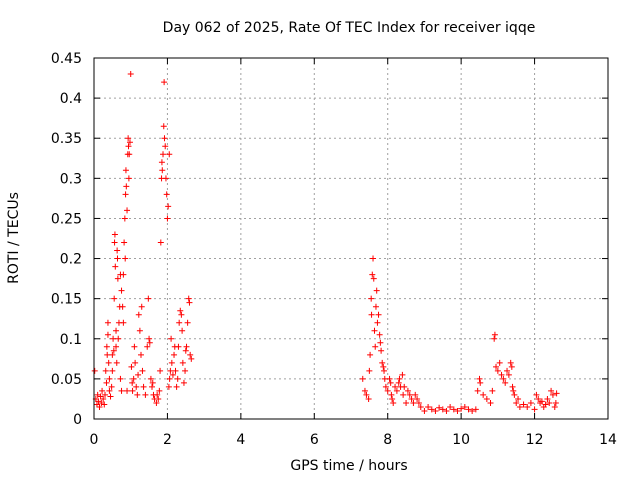 The height and width of the screenshot is (480, 640). I want to click on y-tick-labels: 0 0.05 0.1 0.15 0.2 0.25 0.3 0.35 0.4 0.45, so click(66, 239).